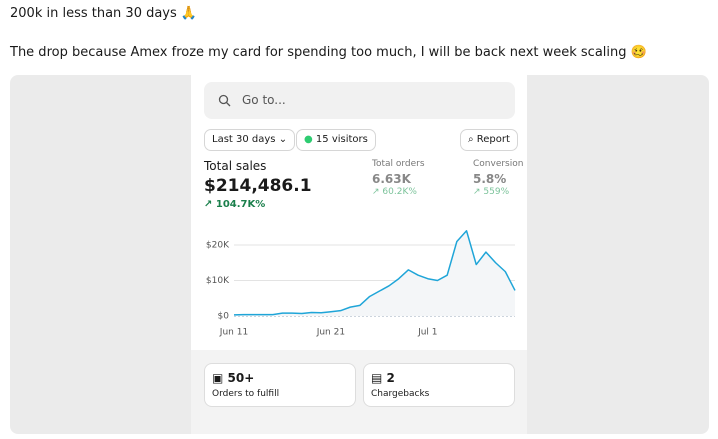 The image size is (718, 439). Describe the element at coordinates (427, 333) in the screenshot. I see `x-tick-label: Jul 1` at that location.